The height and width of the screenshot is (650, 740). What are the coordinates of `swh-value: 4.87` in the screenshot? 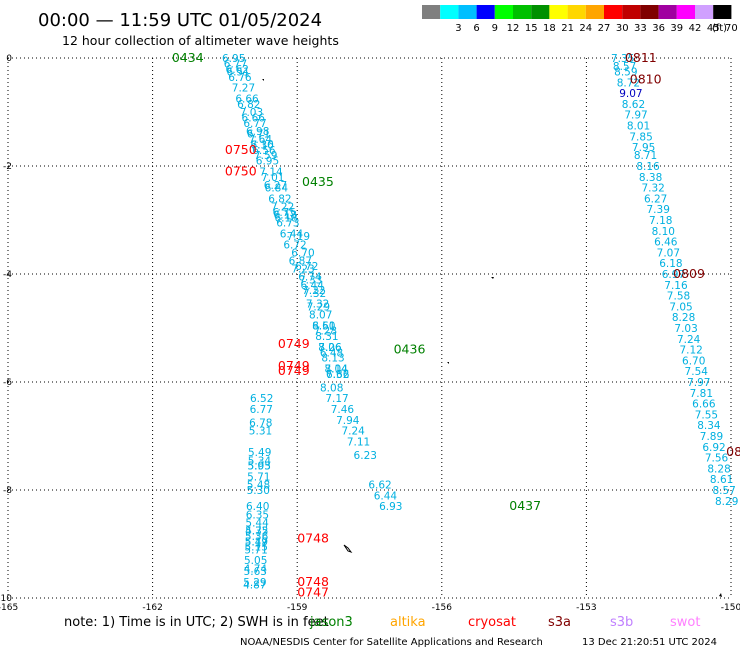 It's located at (254, 586).